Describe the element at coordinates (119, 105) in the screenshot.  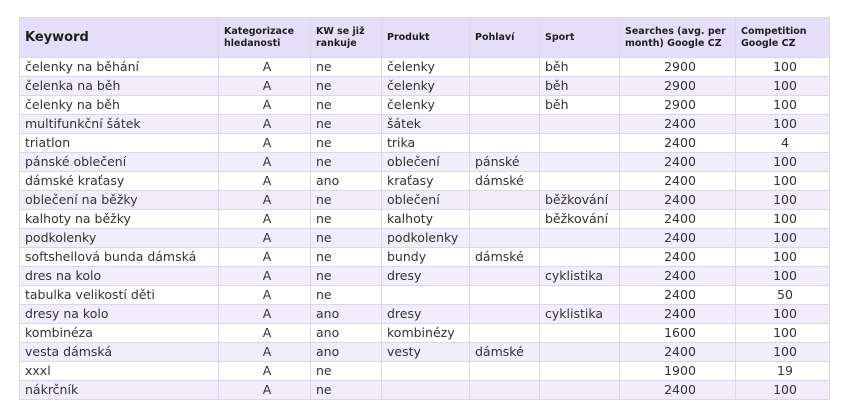
I see `cell-keyword: čelenky na běh` at that location.